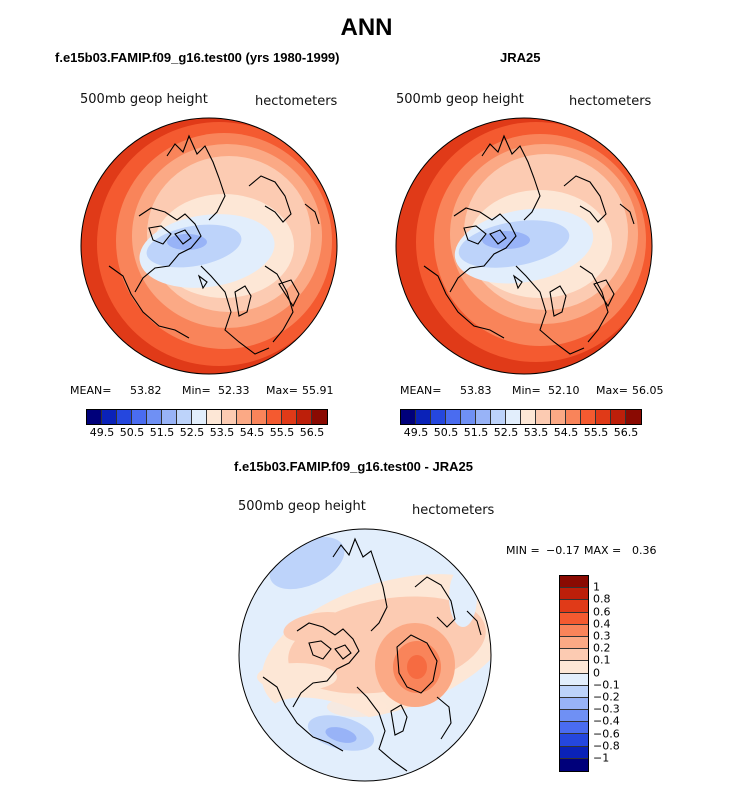  I want to click on diff-min-label: MIN =, so click(523, 550).